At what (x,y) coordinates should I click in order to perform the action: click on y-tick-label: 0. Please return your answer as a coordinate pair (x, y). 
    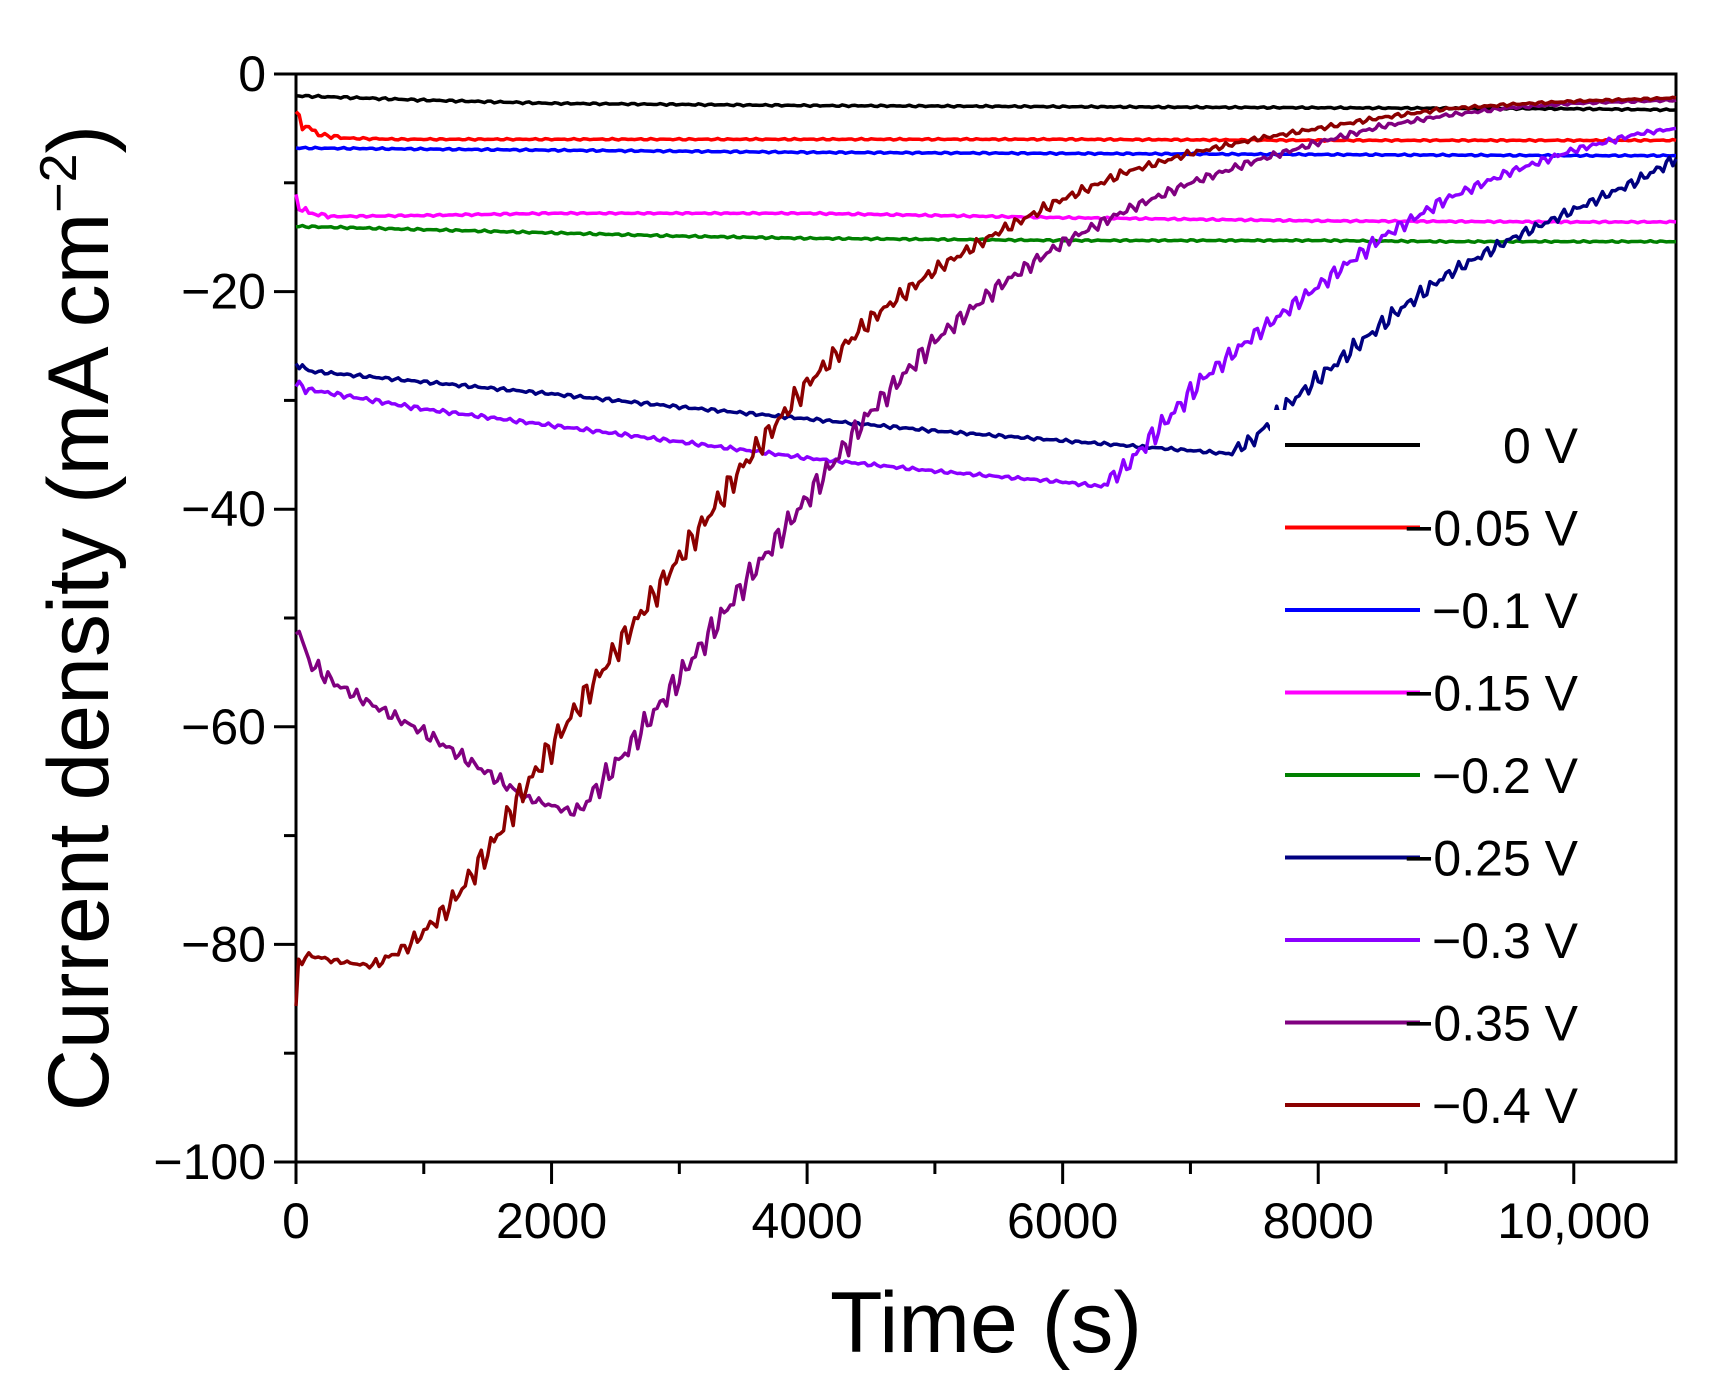
    Looking at the image, I should click on (252, 74).